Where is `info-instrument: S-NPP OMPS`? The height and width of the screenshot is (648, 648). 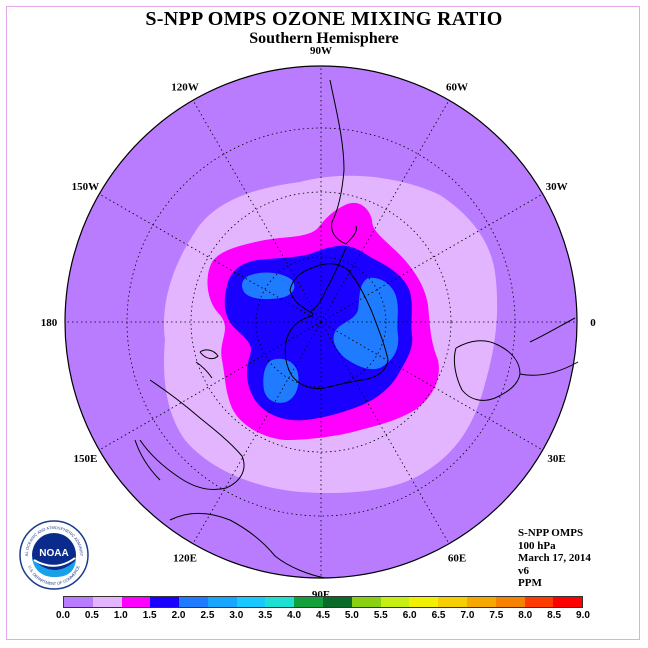 info-instrument: S-NPP OMPS is located at coordinates (551, 533).